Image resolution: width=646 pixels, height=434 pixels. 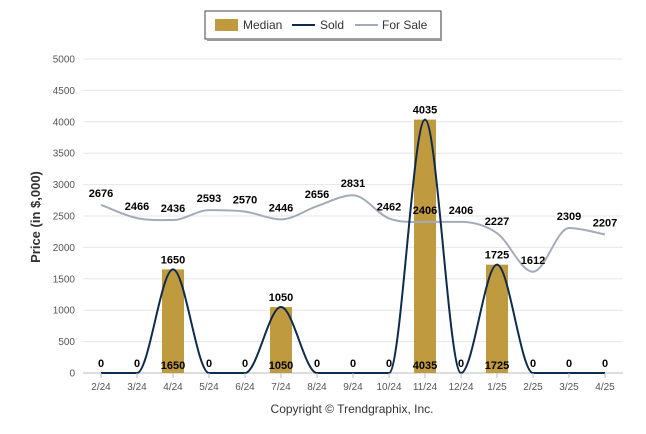 I want to click on sold-data-label: 1050, so click(x=281, y=298).